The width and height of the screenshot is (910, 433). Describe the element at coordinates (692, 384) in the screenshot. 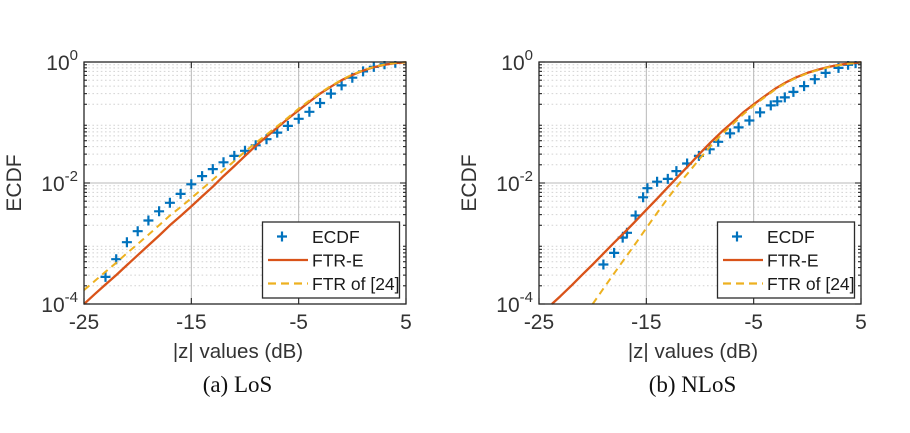

I see `caption-nlos: (b) NLoS` at that location.